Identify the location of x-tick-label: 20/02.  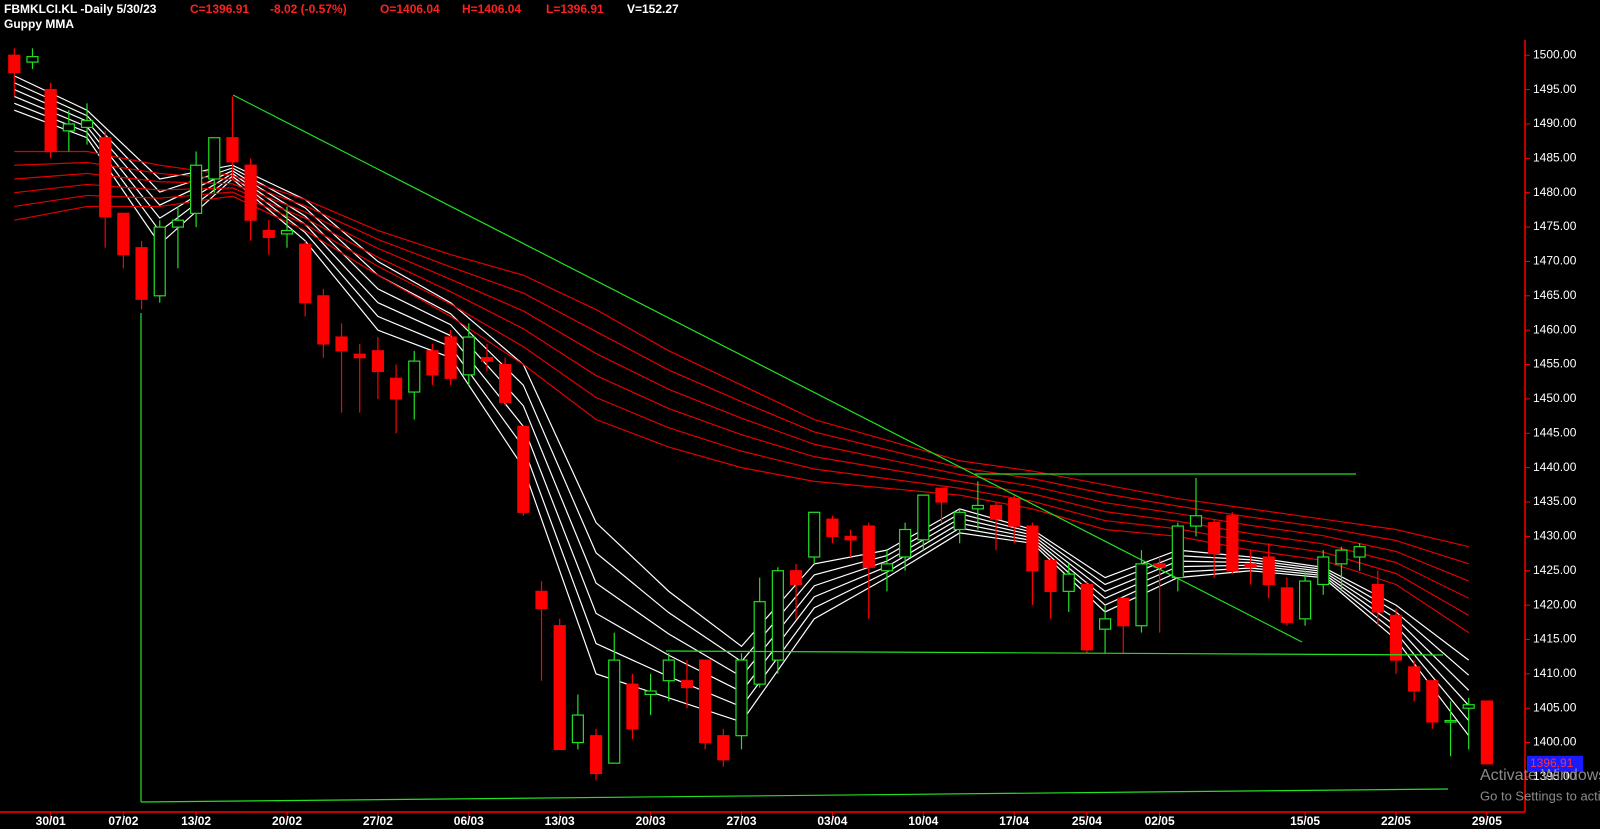
(287, 821).